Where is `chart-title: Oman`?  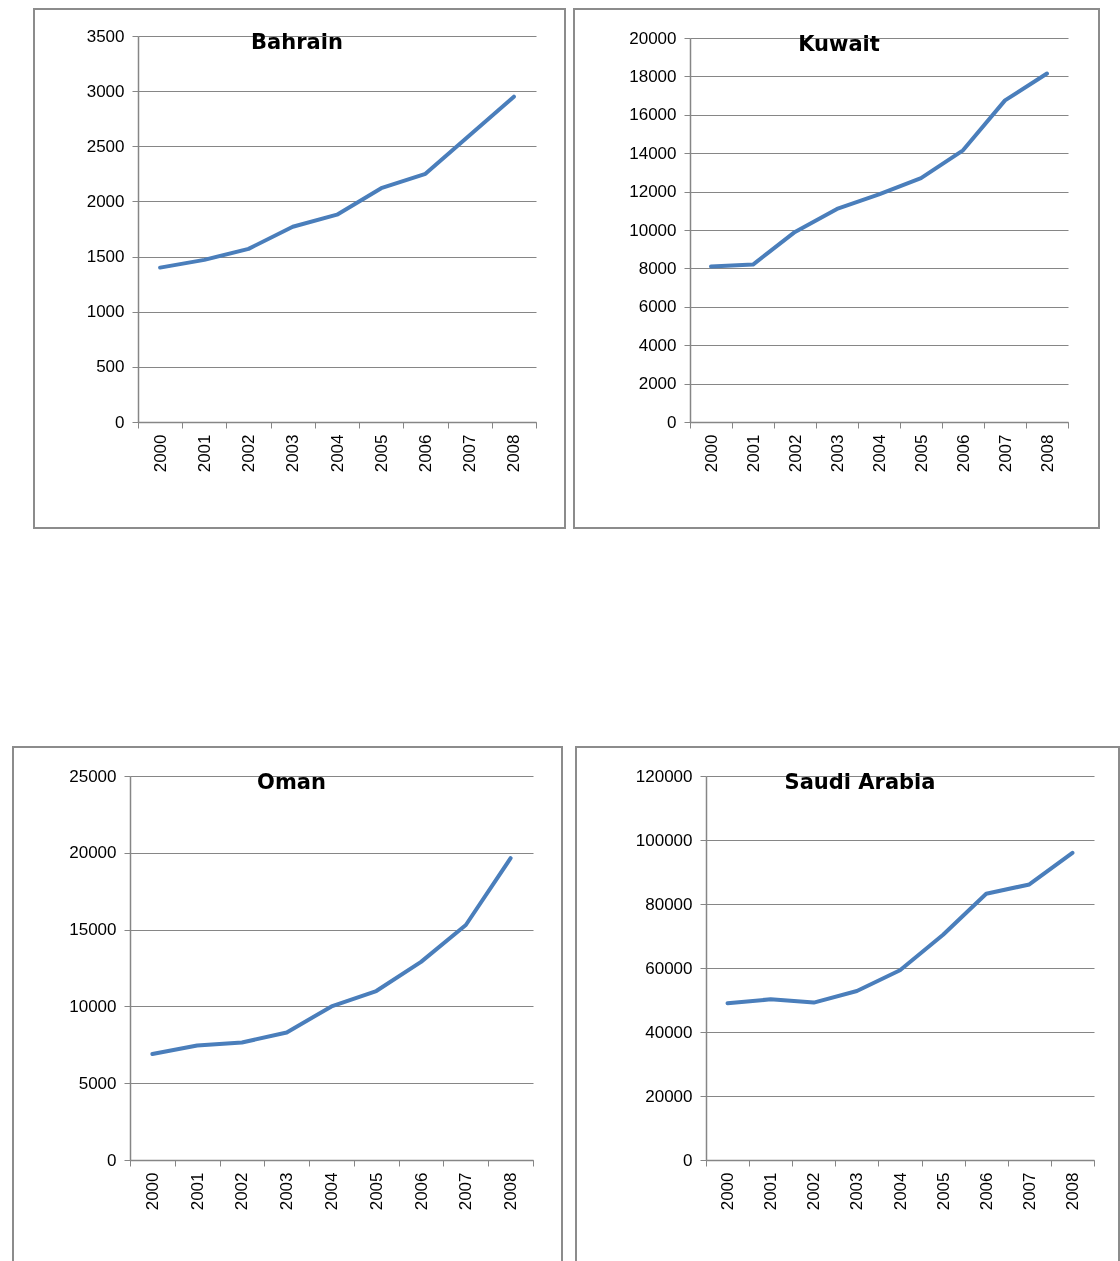 chart-title: Oman is located at coordinates (291, 782).